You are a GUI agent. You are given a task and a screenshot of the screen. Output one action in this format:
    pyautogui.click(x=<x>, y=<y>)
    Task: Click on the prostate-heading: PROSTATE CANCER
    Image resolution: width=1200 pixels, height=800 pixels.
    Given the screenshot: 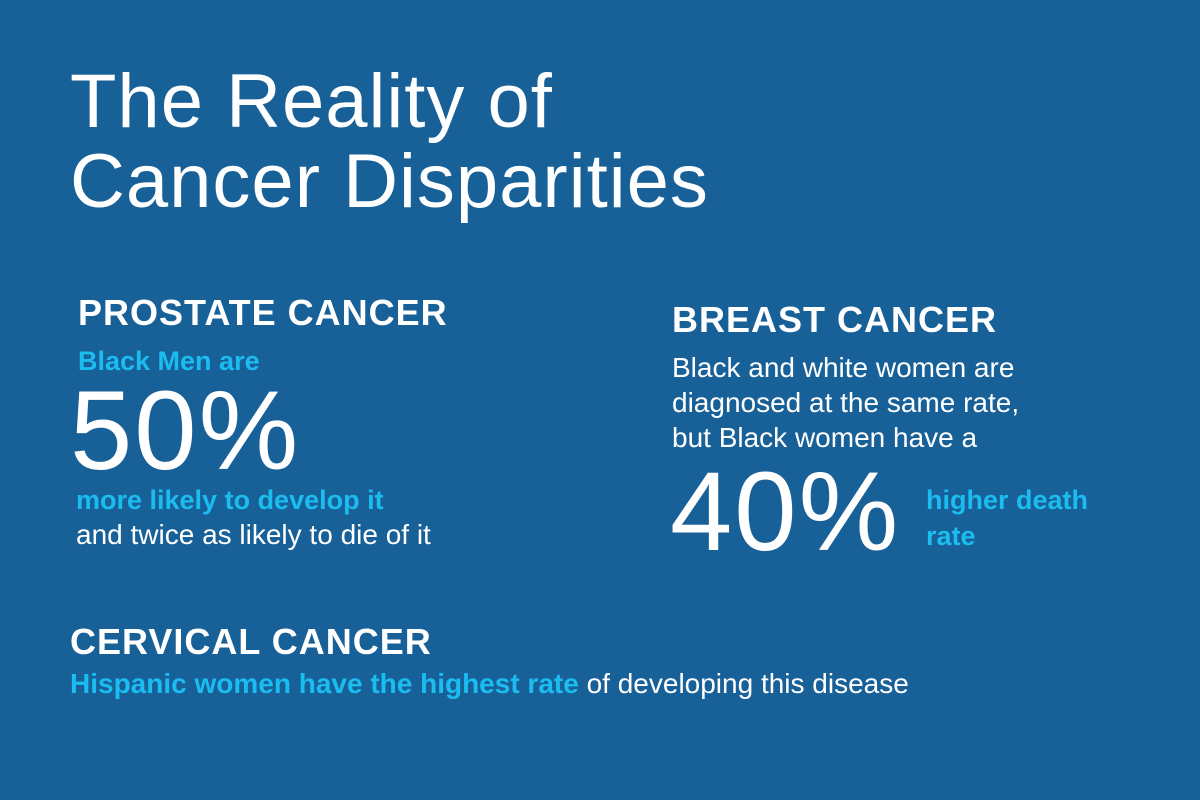 What is the action you would take?
    pyautogui.click(x=263, y=312)
    